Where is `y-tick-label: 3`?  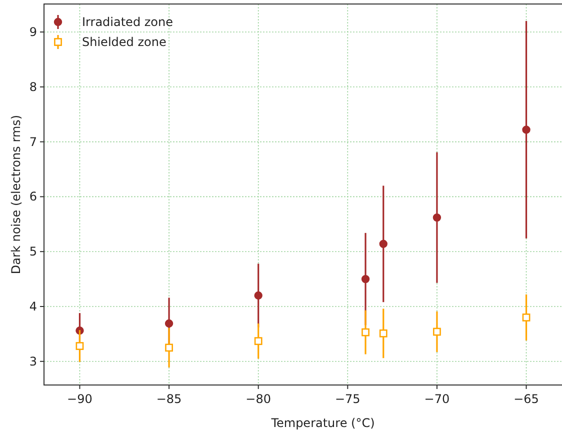 y-tick-label: 3 is located at coordinates (33, 361).